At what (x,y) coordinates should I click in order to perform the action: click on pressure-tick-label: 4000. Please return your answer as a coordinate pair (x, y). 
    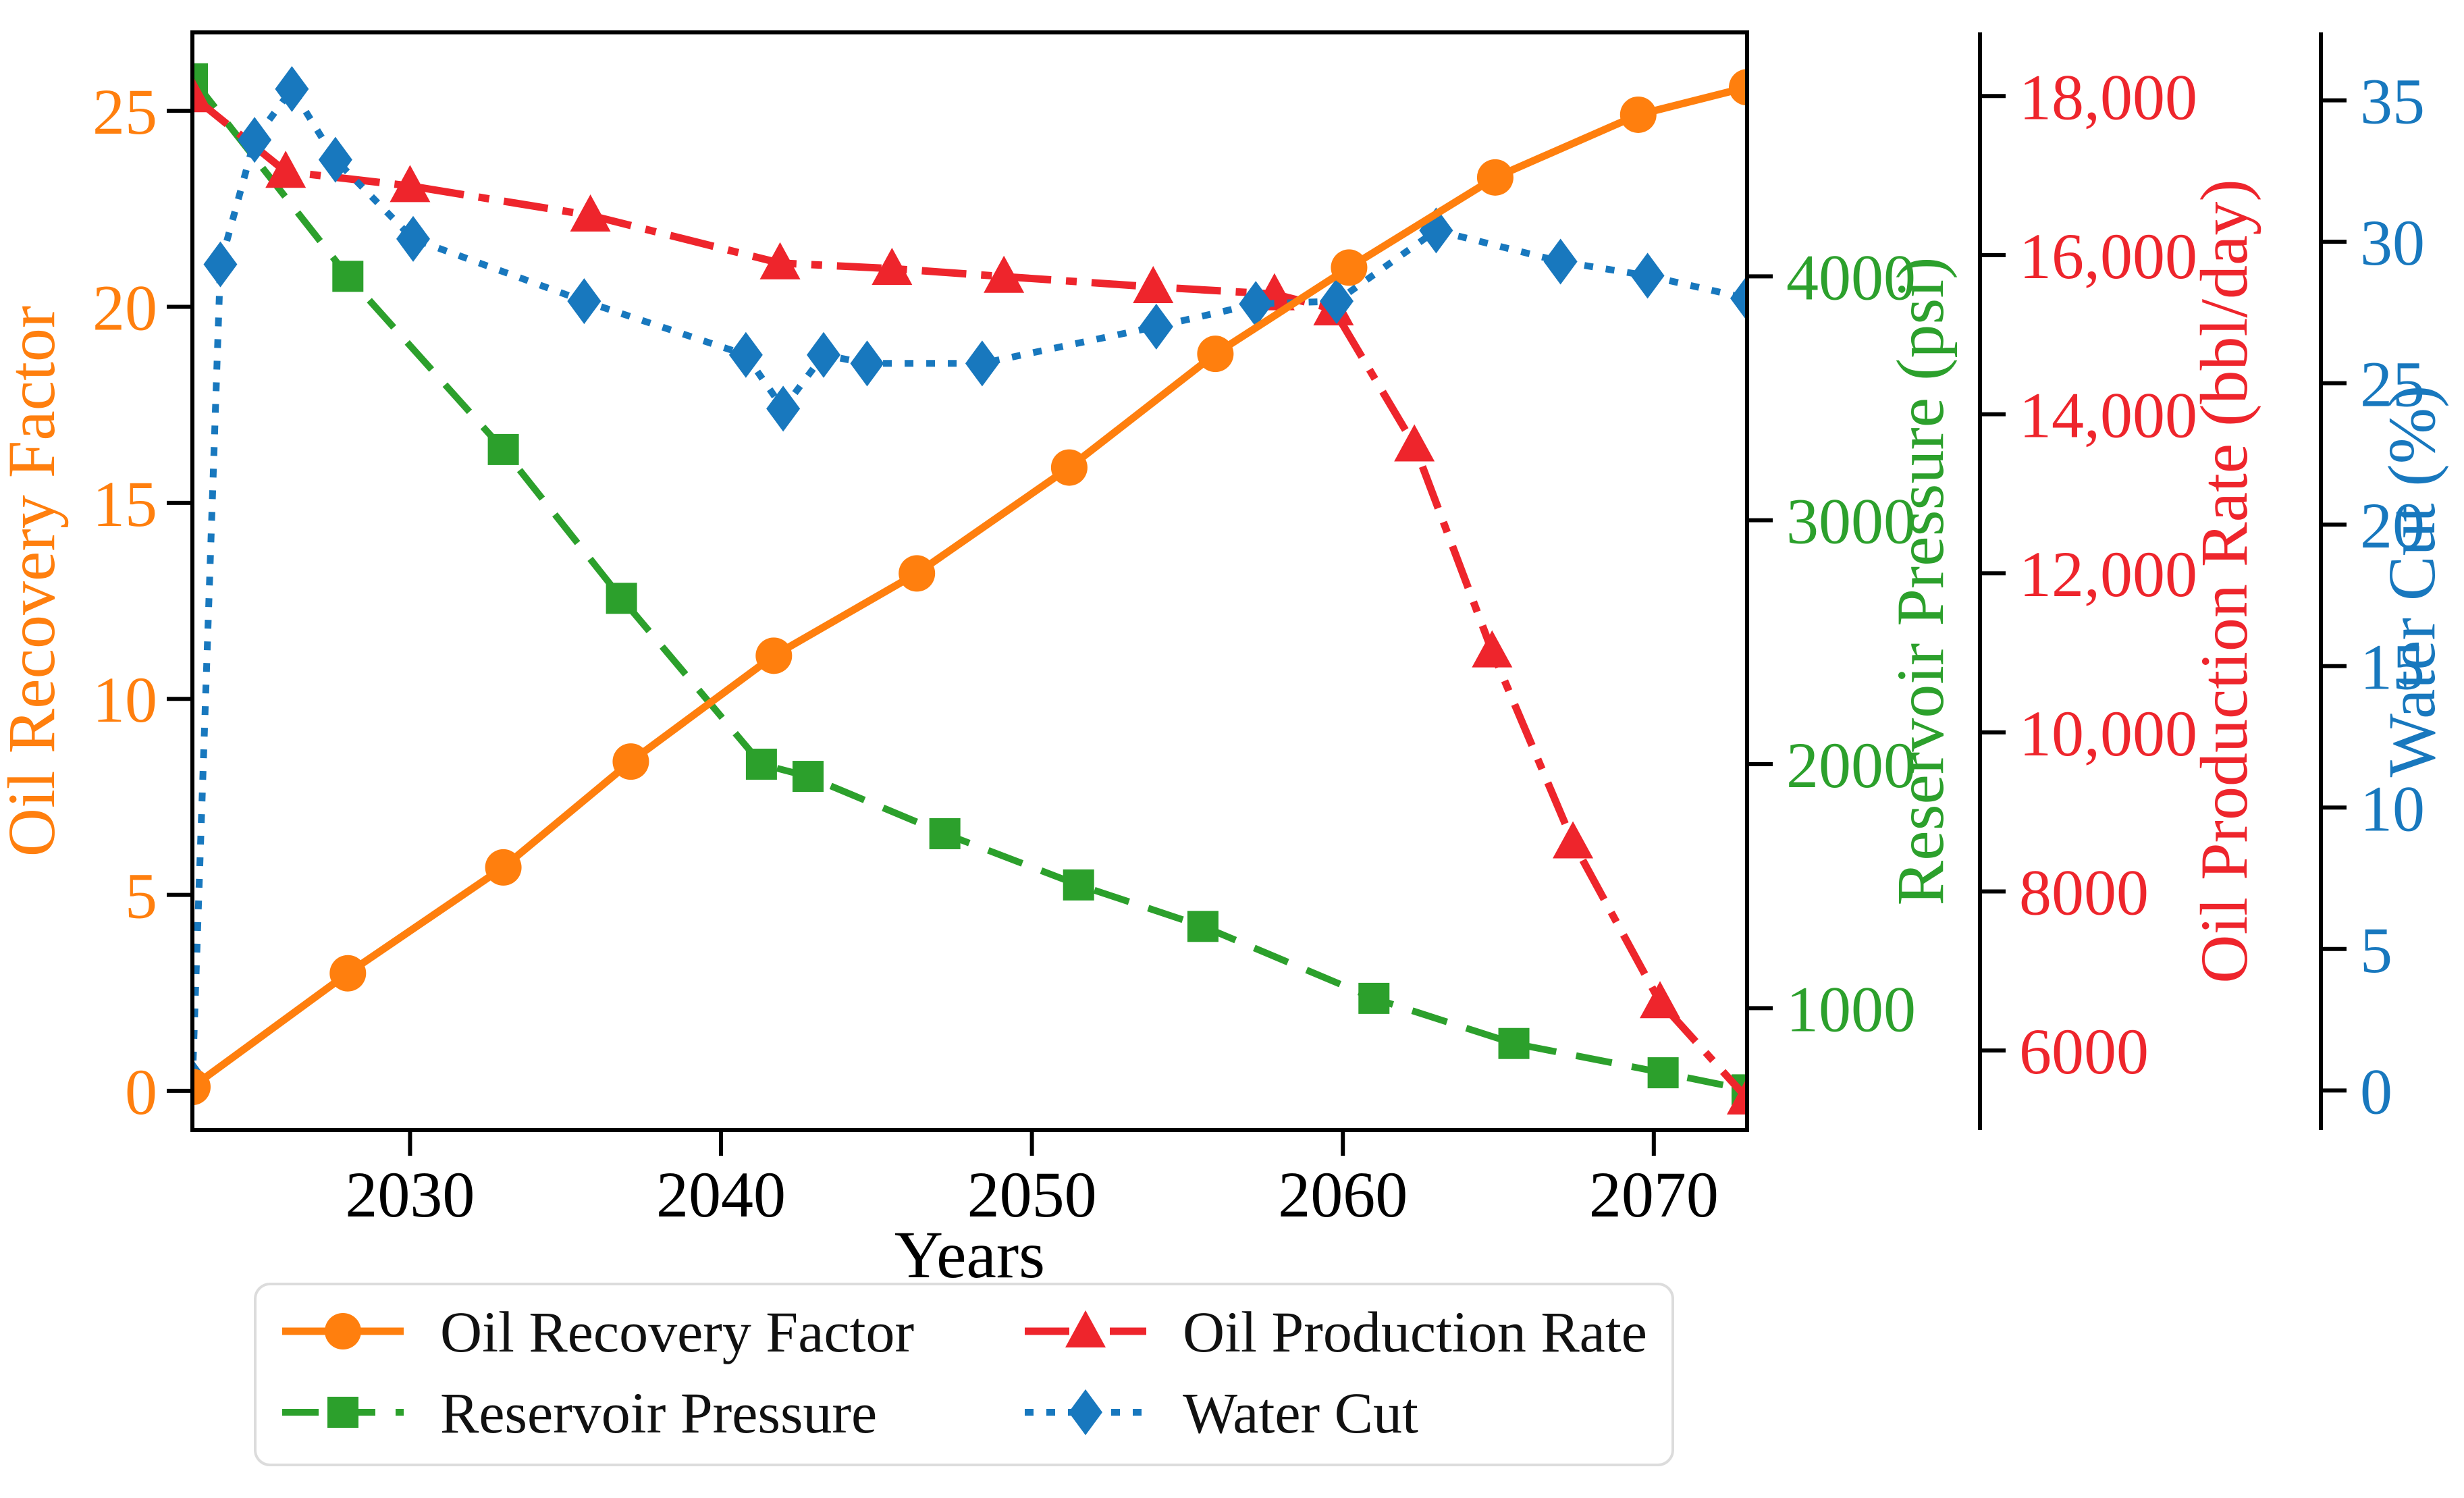
    Looking at the image, I should click on (1851, 277).